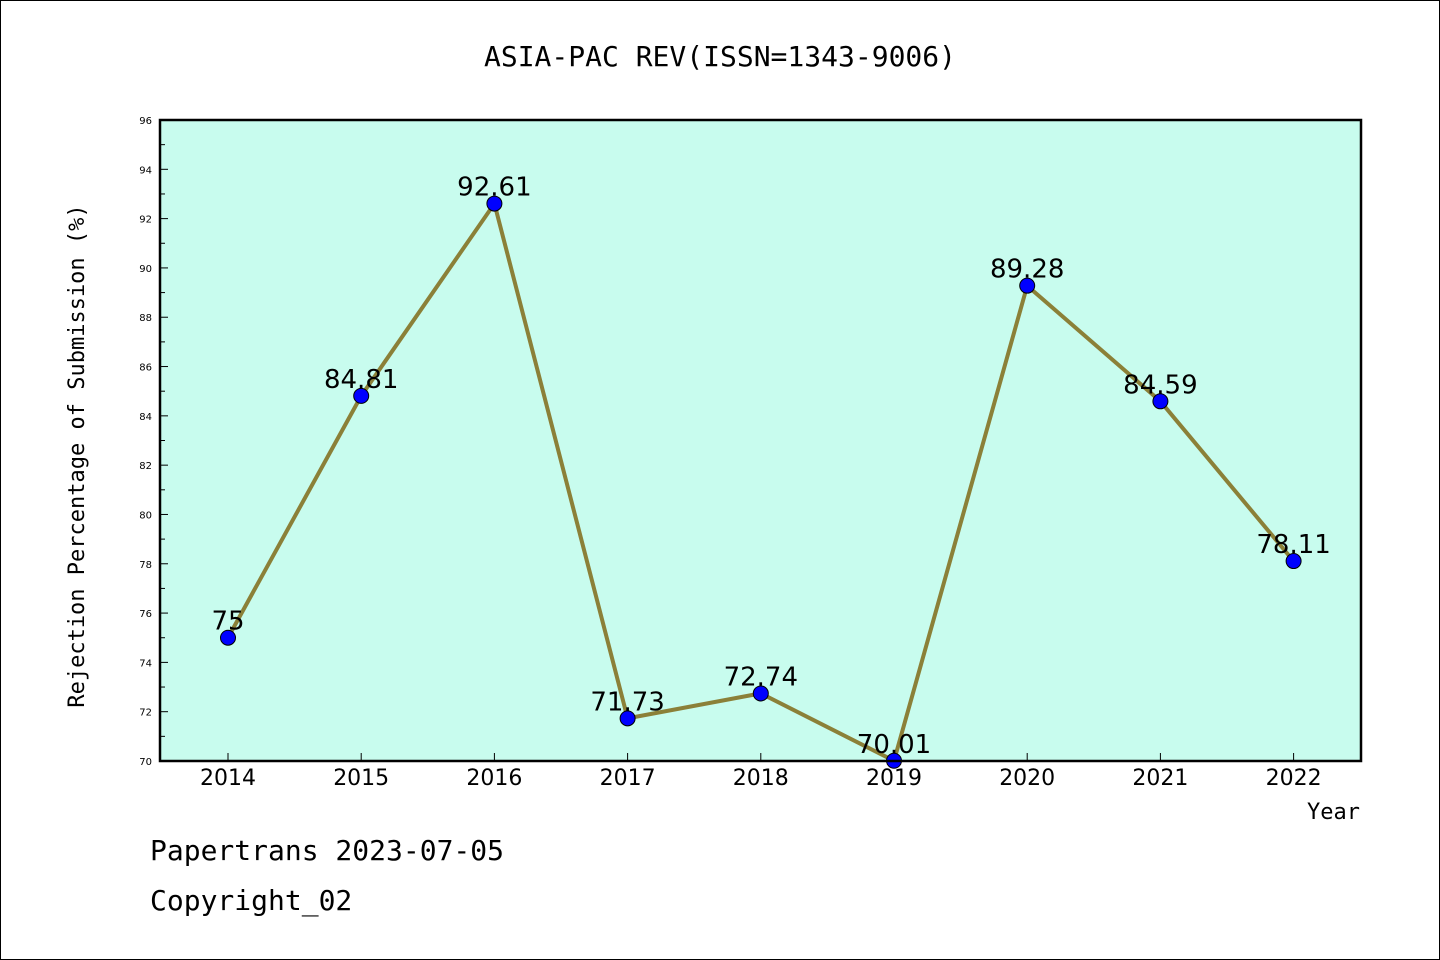 This screenshot has height=960, width=1440. What do you see at coordinates (145, 614) in the screenshot?
I see `y-tick-label: 76` at bounding box center [145, 614].